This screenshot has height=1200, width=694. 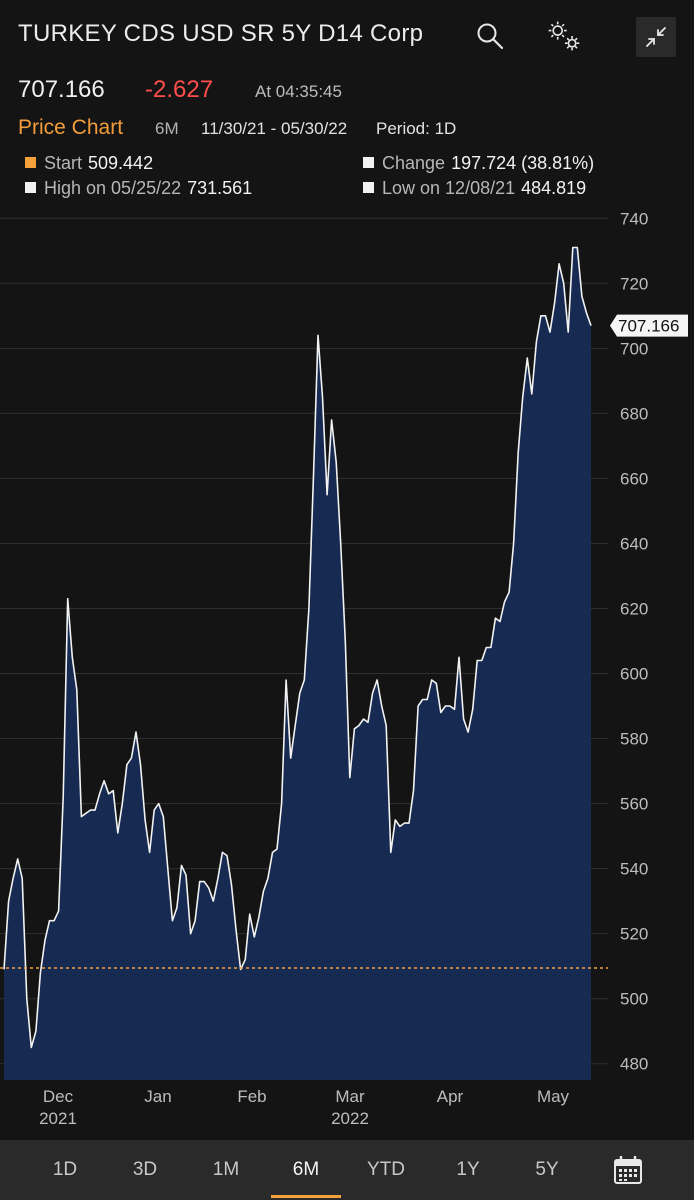 I want to click on y-tick-label: 720, so click(x=634, y=283).